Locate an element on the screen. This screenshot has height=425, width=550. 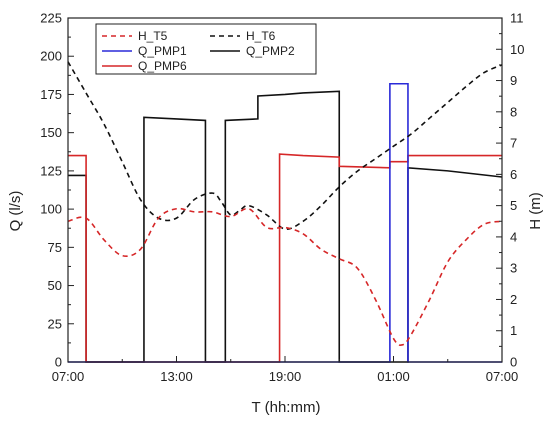
y-left-tick-label: 100 is located at coordinates (51, 209).